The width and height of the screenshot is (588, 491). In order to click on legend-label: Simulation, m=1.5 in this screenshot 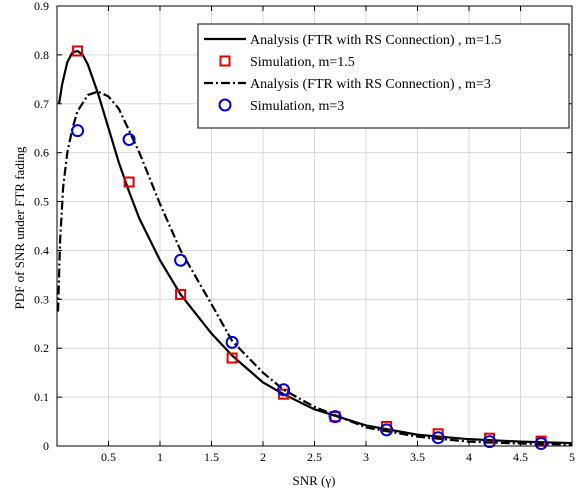, I will do `click(302, 62)`.